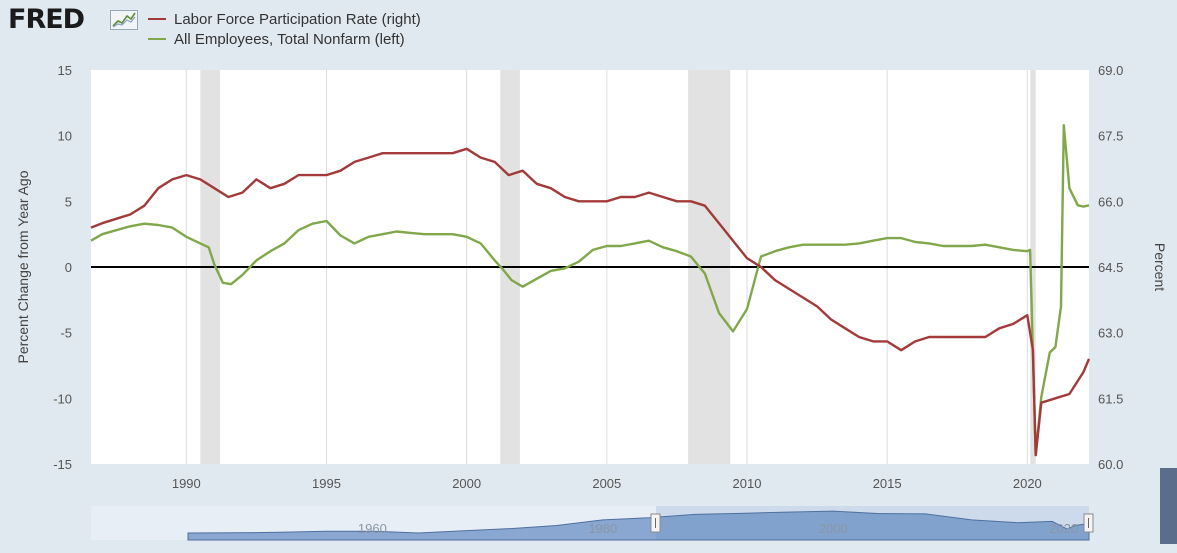 The height and width of the screenshot is (553, 1177). I want to click on x-axis-ticks: 1990 1995 2000 2005 2010 2015 2020, so click(607, 483).